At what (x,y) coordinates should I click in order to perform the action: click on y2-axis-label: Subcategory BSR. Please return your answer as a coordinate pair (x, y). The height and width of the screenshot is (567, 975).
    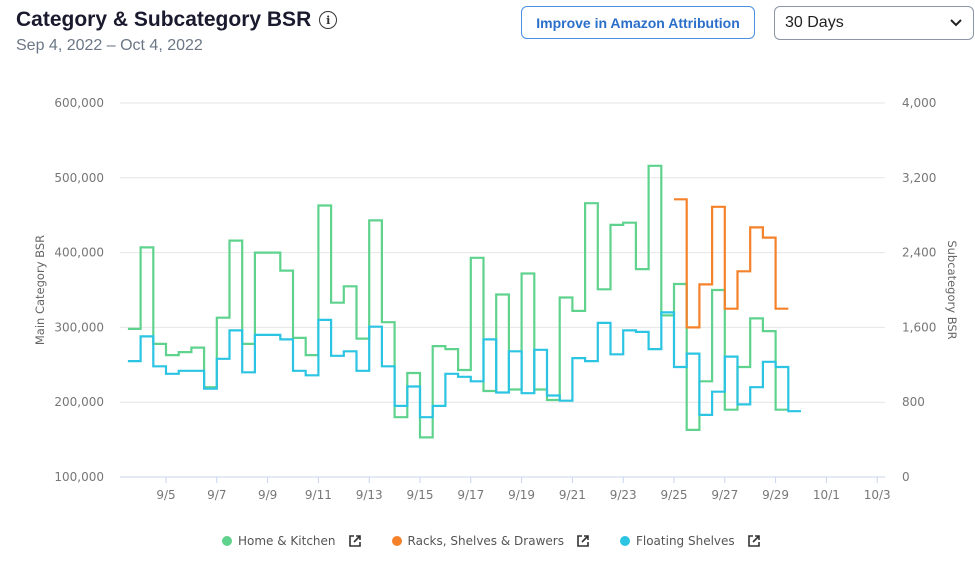
    Looking at the image, I should click on (952, 289).